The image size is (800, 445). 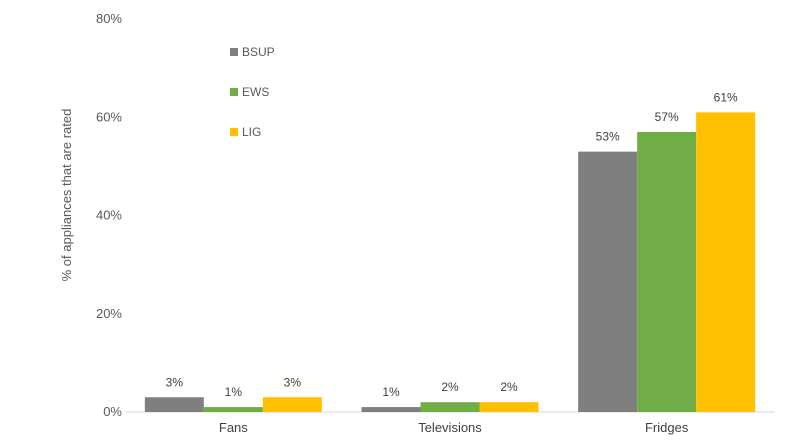 What do you see at coordinates (109, 18) in the screenshot?
I see `y-tick-label: 80%` at bounding box center [109, 18].